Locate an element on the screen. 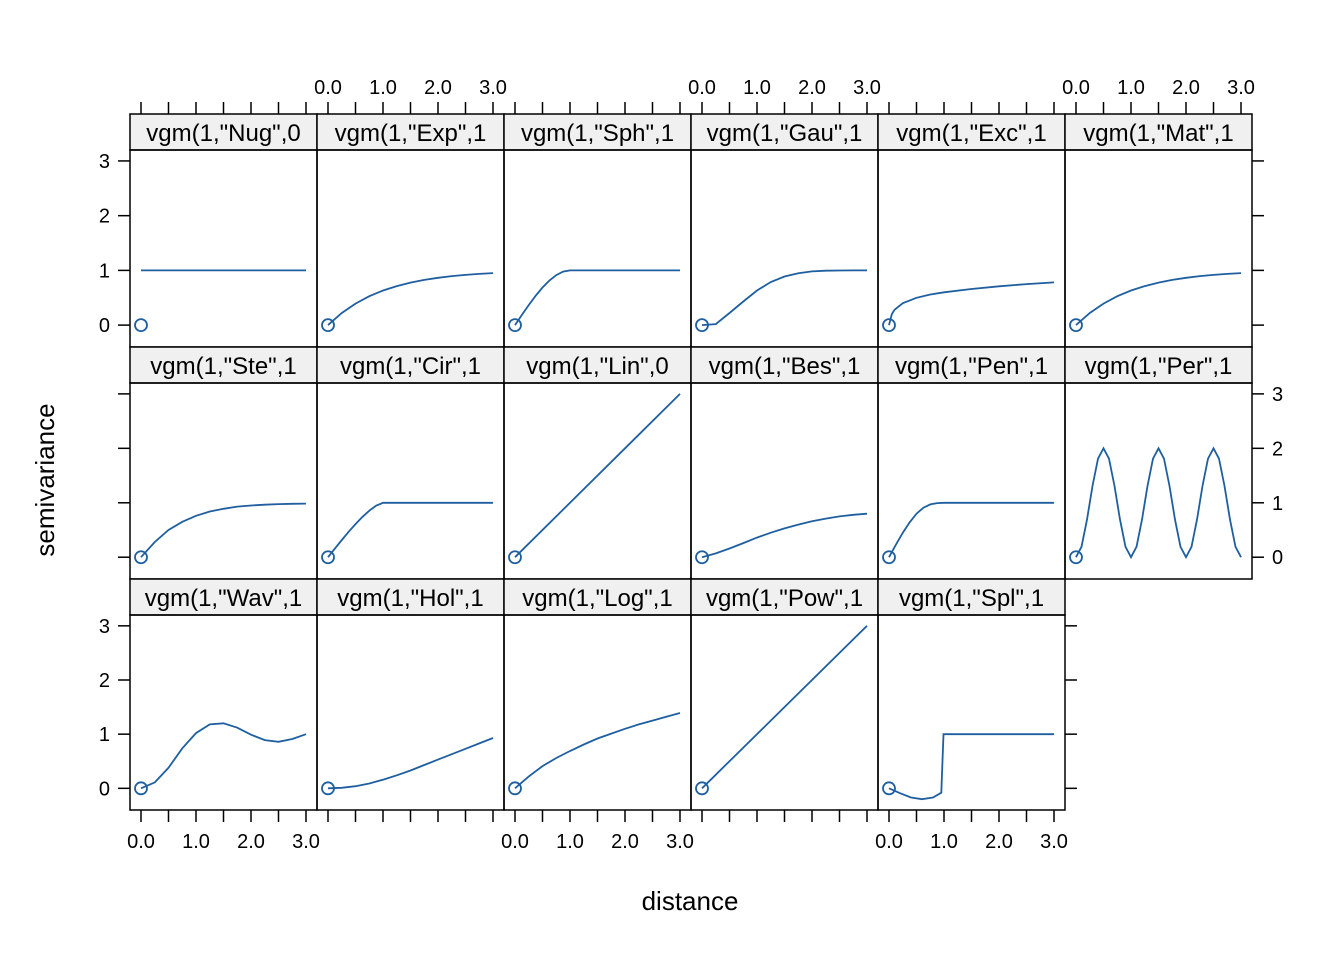 The image size is (1344, 965). x-axis-top-col2: 0.0 1.0 2.0 3.0 is located at coordinates (410, 95).